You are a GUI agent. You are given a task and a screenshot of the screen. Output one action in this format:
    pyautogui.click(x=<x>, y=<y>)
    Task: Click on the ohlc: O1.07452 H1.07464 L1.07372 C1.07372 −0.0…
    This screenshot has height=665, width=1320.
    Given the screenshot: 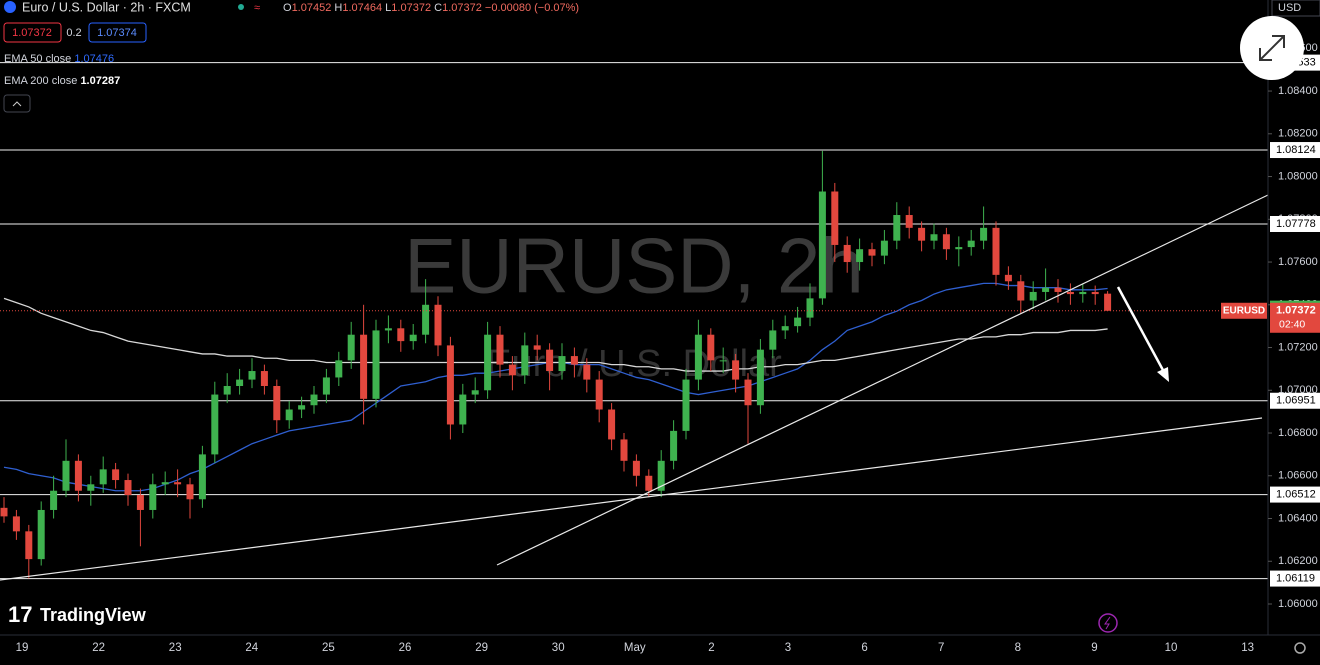 What is the action you would take?
    pyautogui.click(x=431, y=8)
    